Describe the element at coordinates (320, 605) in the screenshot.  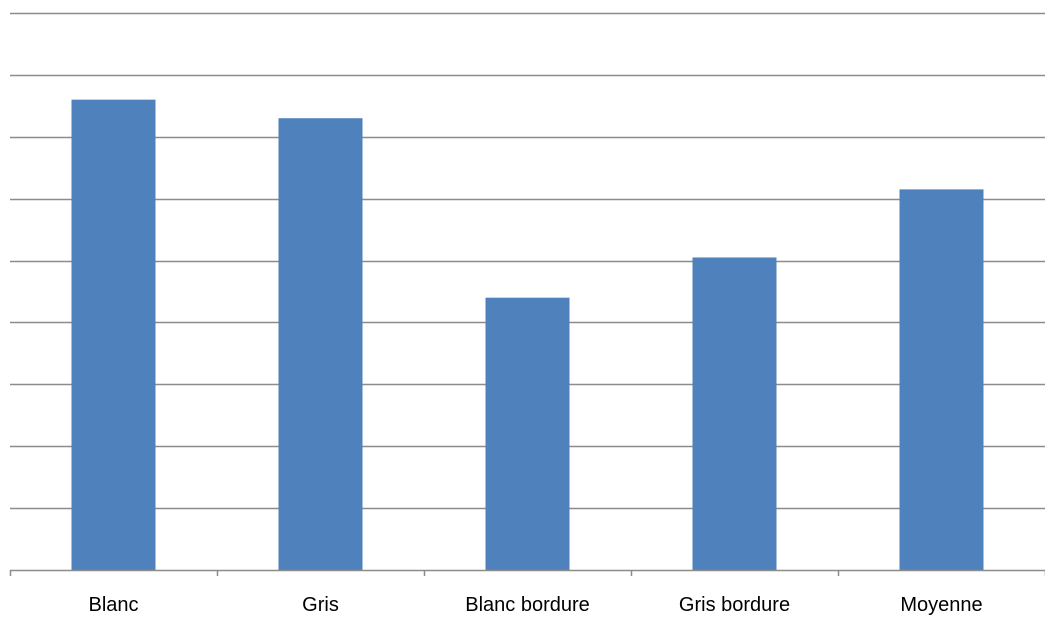
I see `x-tick-label: Gris` at that location.